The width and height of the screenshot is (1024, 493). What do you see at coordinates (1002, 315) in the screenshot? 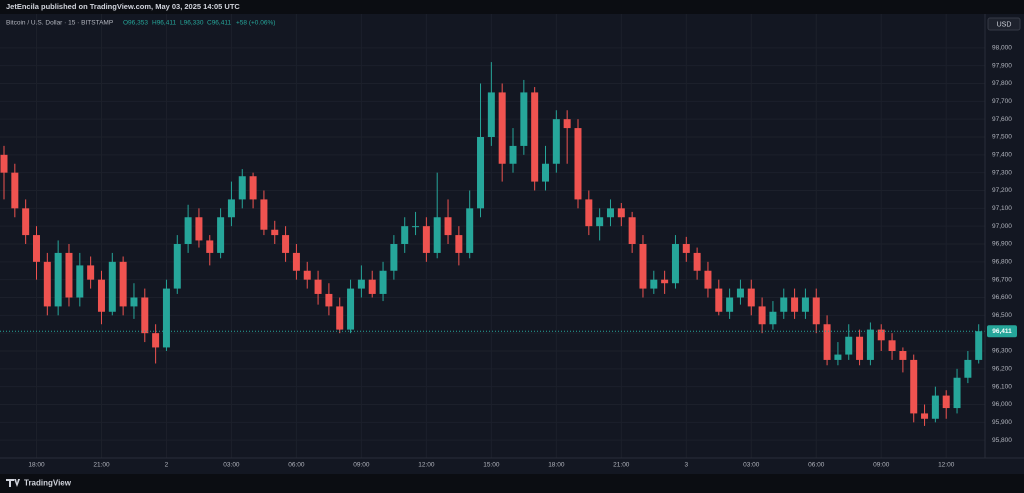
I see `y-tick-label: 96,500` at bounding box center [1002, 315].